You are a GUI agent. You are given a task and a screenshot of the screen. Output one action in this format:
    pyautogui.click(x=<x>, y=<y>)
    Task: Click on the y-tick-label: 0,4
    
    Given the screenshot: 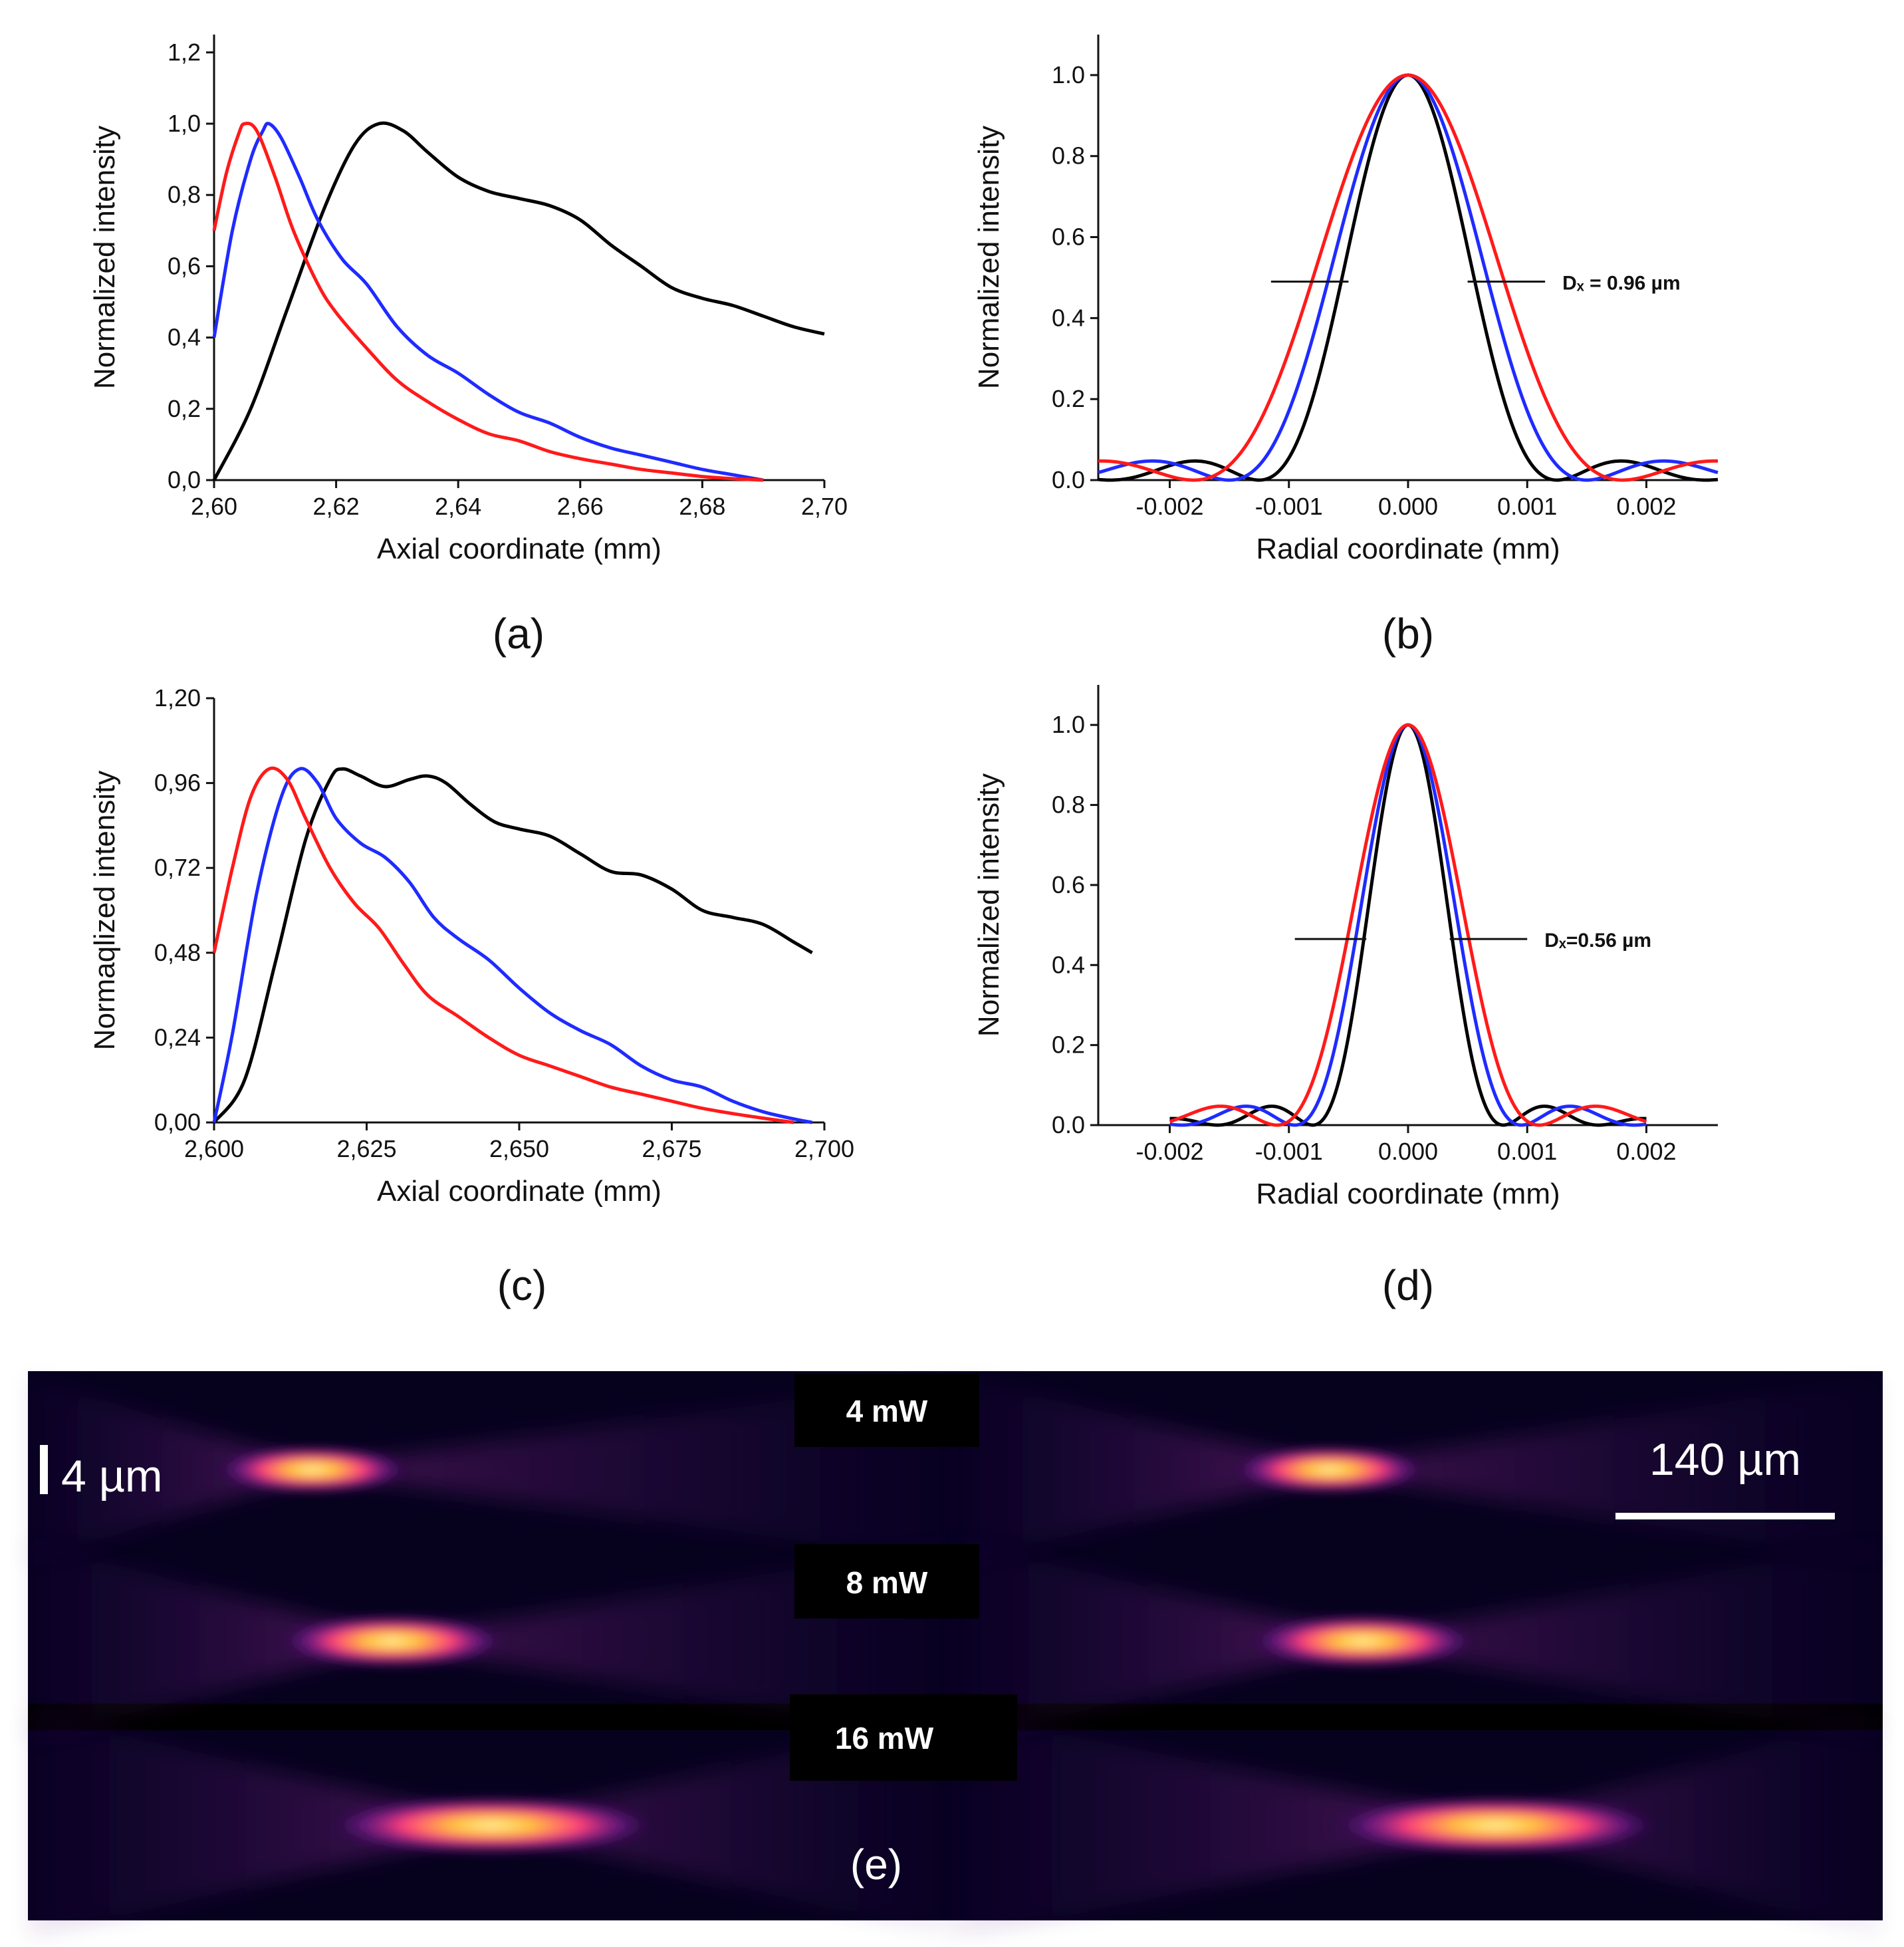 What is the action you would take?
    pyautogui.click(x=185, y=337)
    